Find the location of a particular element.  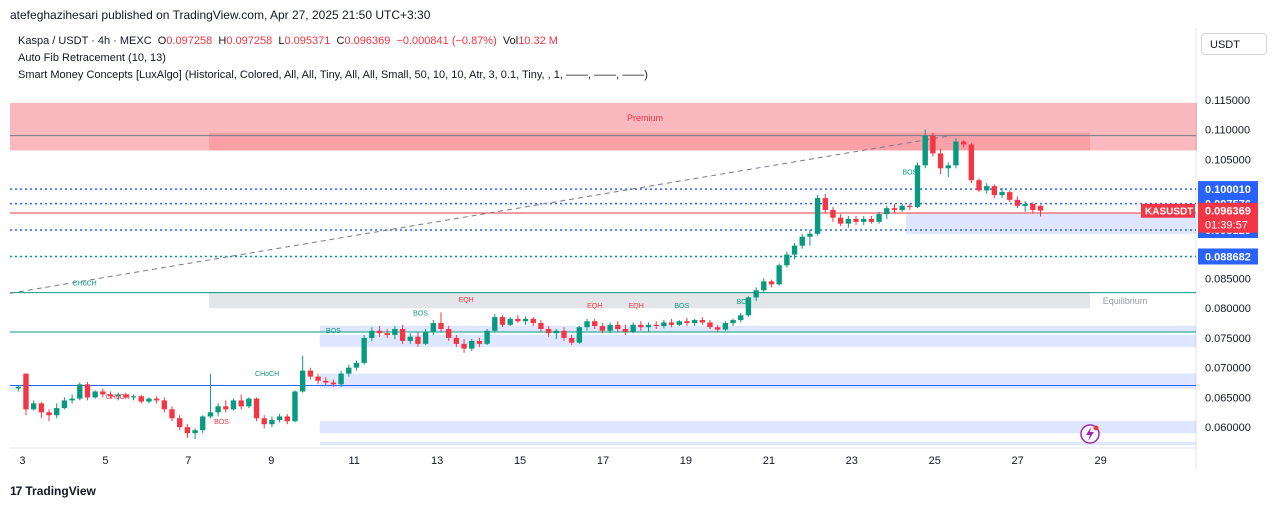

indicator-fib: Auto Fib Retracement (10, 13) is located at coordinates (92, 58).